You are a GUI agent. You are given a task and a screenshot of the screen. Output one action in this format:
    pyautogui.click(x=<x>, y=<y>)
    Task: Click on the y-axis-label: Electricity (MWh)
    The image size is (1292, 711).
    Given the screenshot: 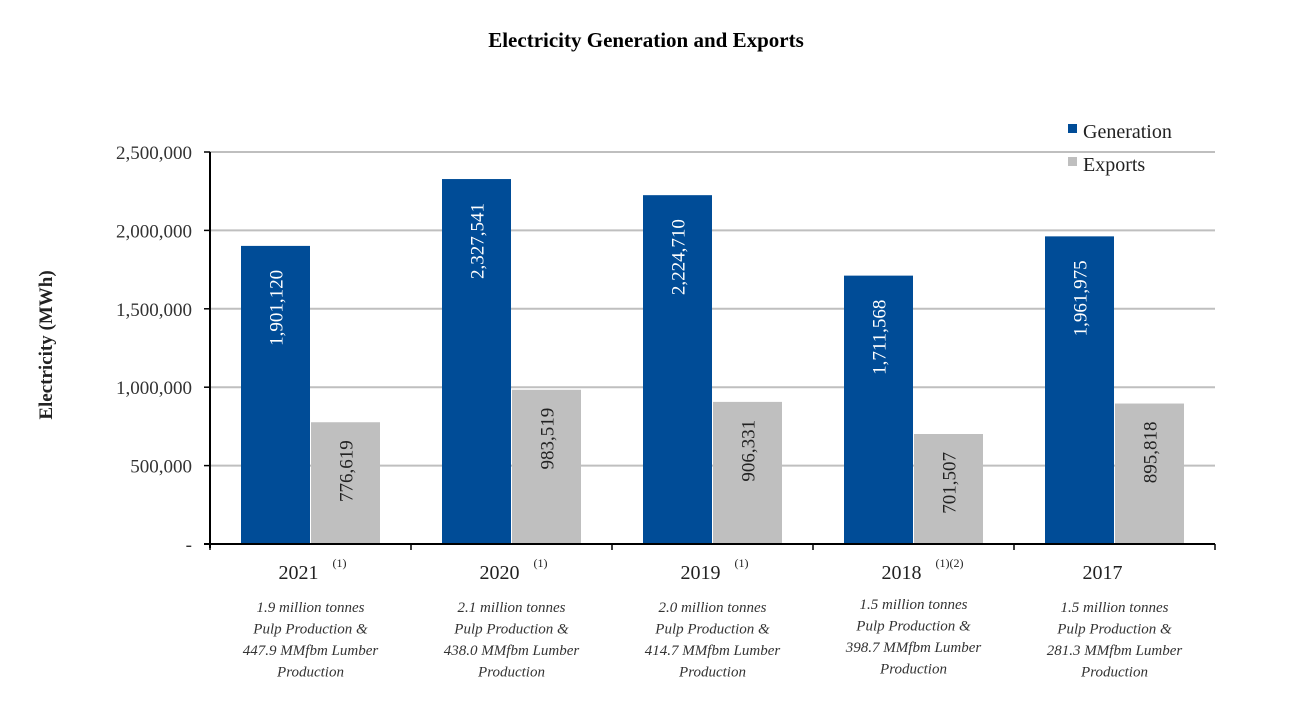 What is the action you would take?
    pyautogui.click(x=46, y=344)
    